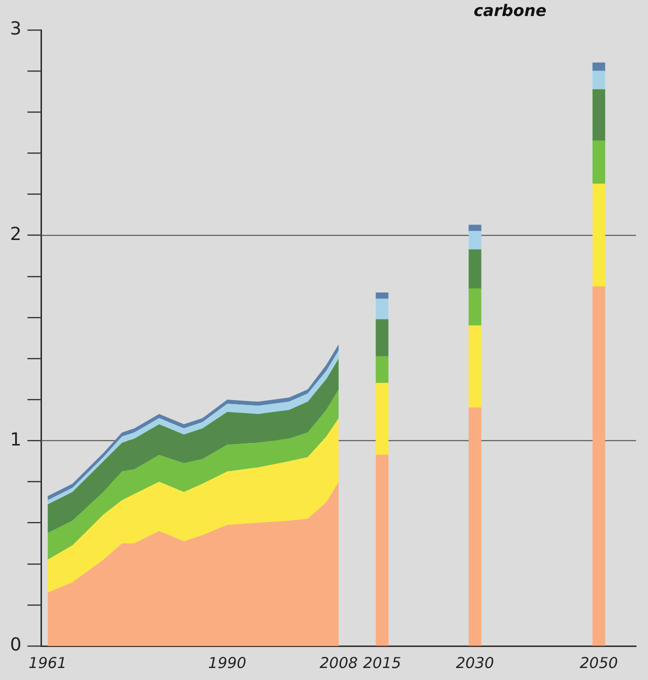  Describe the element at coordinates (47, 663) in the screenshot. I see `x-tick-label: 1961` at that location.